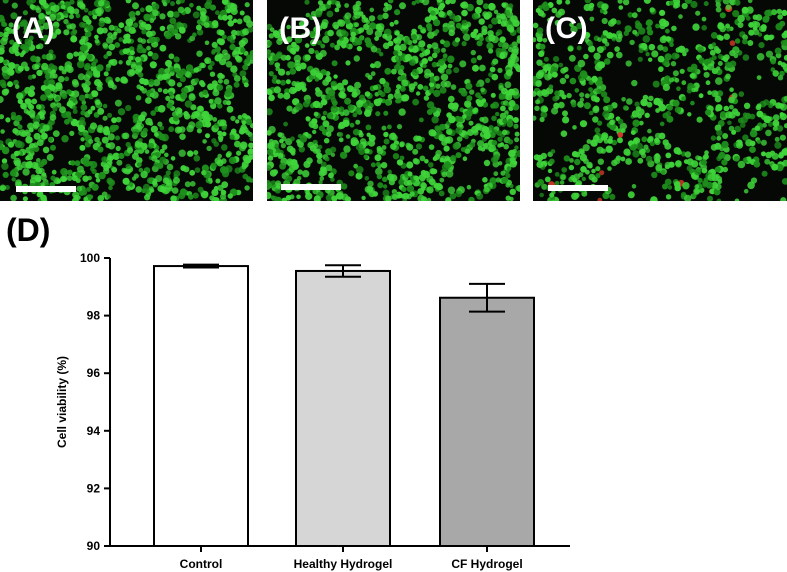  I want to click on cell-field-a, so click(126, 100).